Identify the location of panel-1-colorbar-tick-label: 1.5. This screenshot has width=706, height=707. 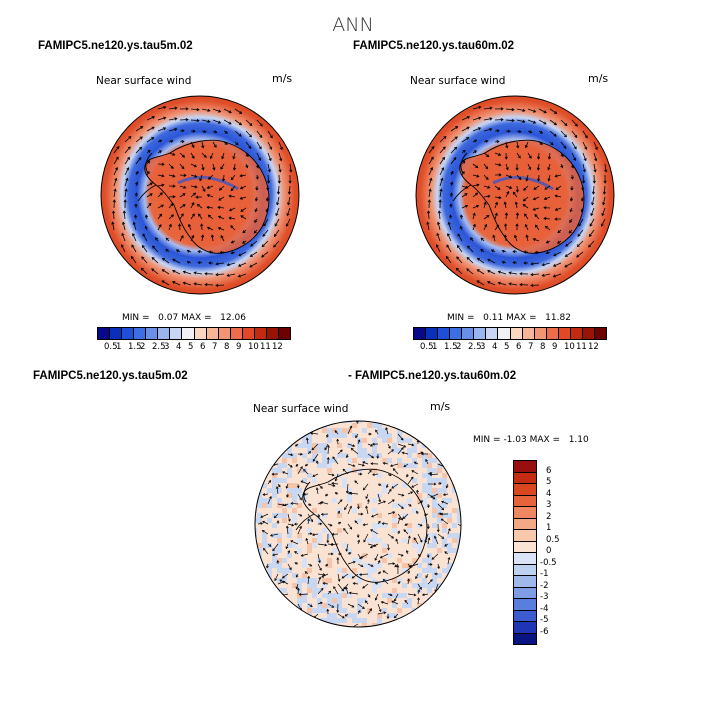
(135, 347).